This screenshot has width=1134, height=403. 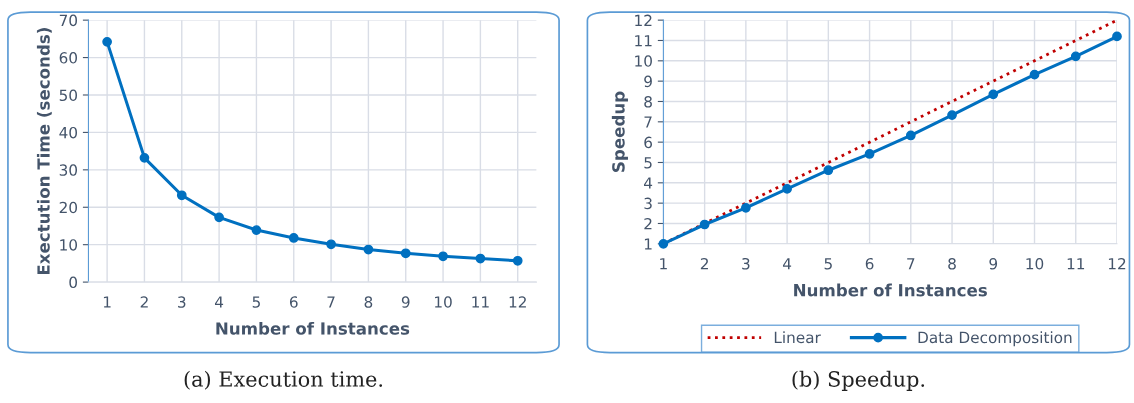 I want to click on y-tick-label: 9, so click(x=648, y=81).